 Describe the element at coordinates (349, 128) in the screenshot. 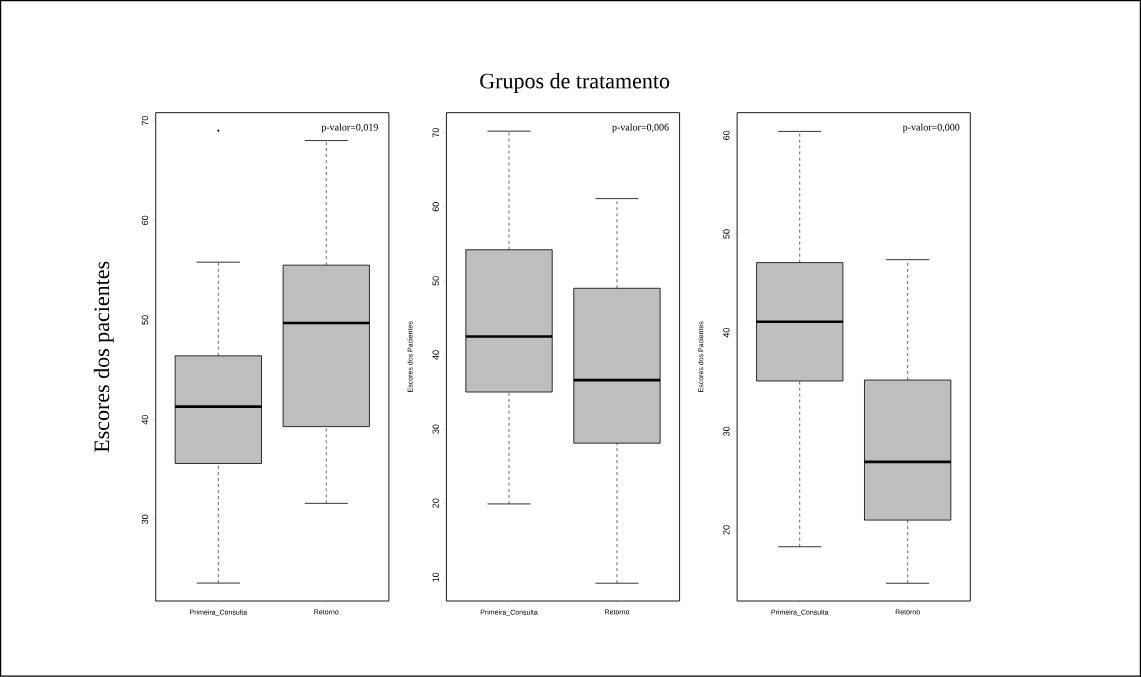

I see `annotation: p-valor=0,019` at that location.